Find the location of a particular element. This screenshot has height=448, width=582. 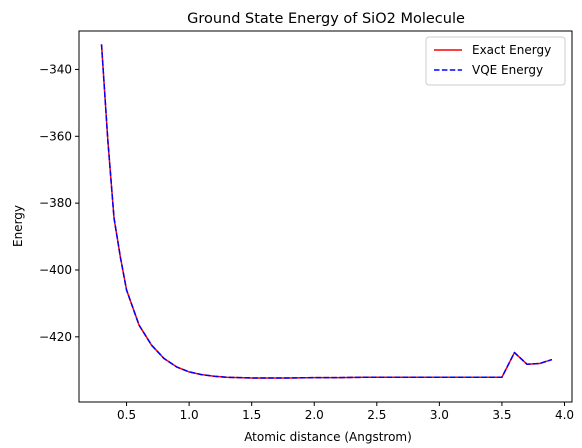

y-tick-label: −420 is located at coordinates (55, 337).